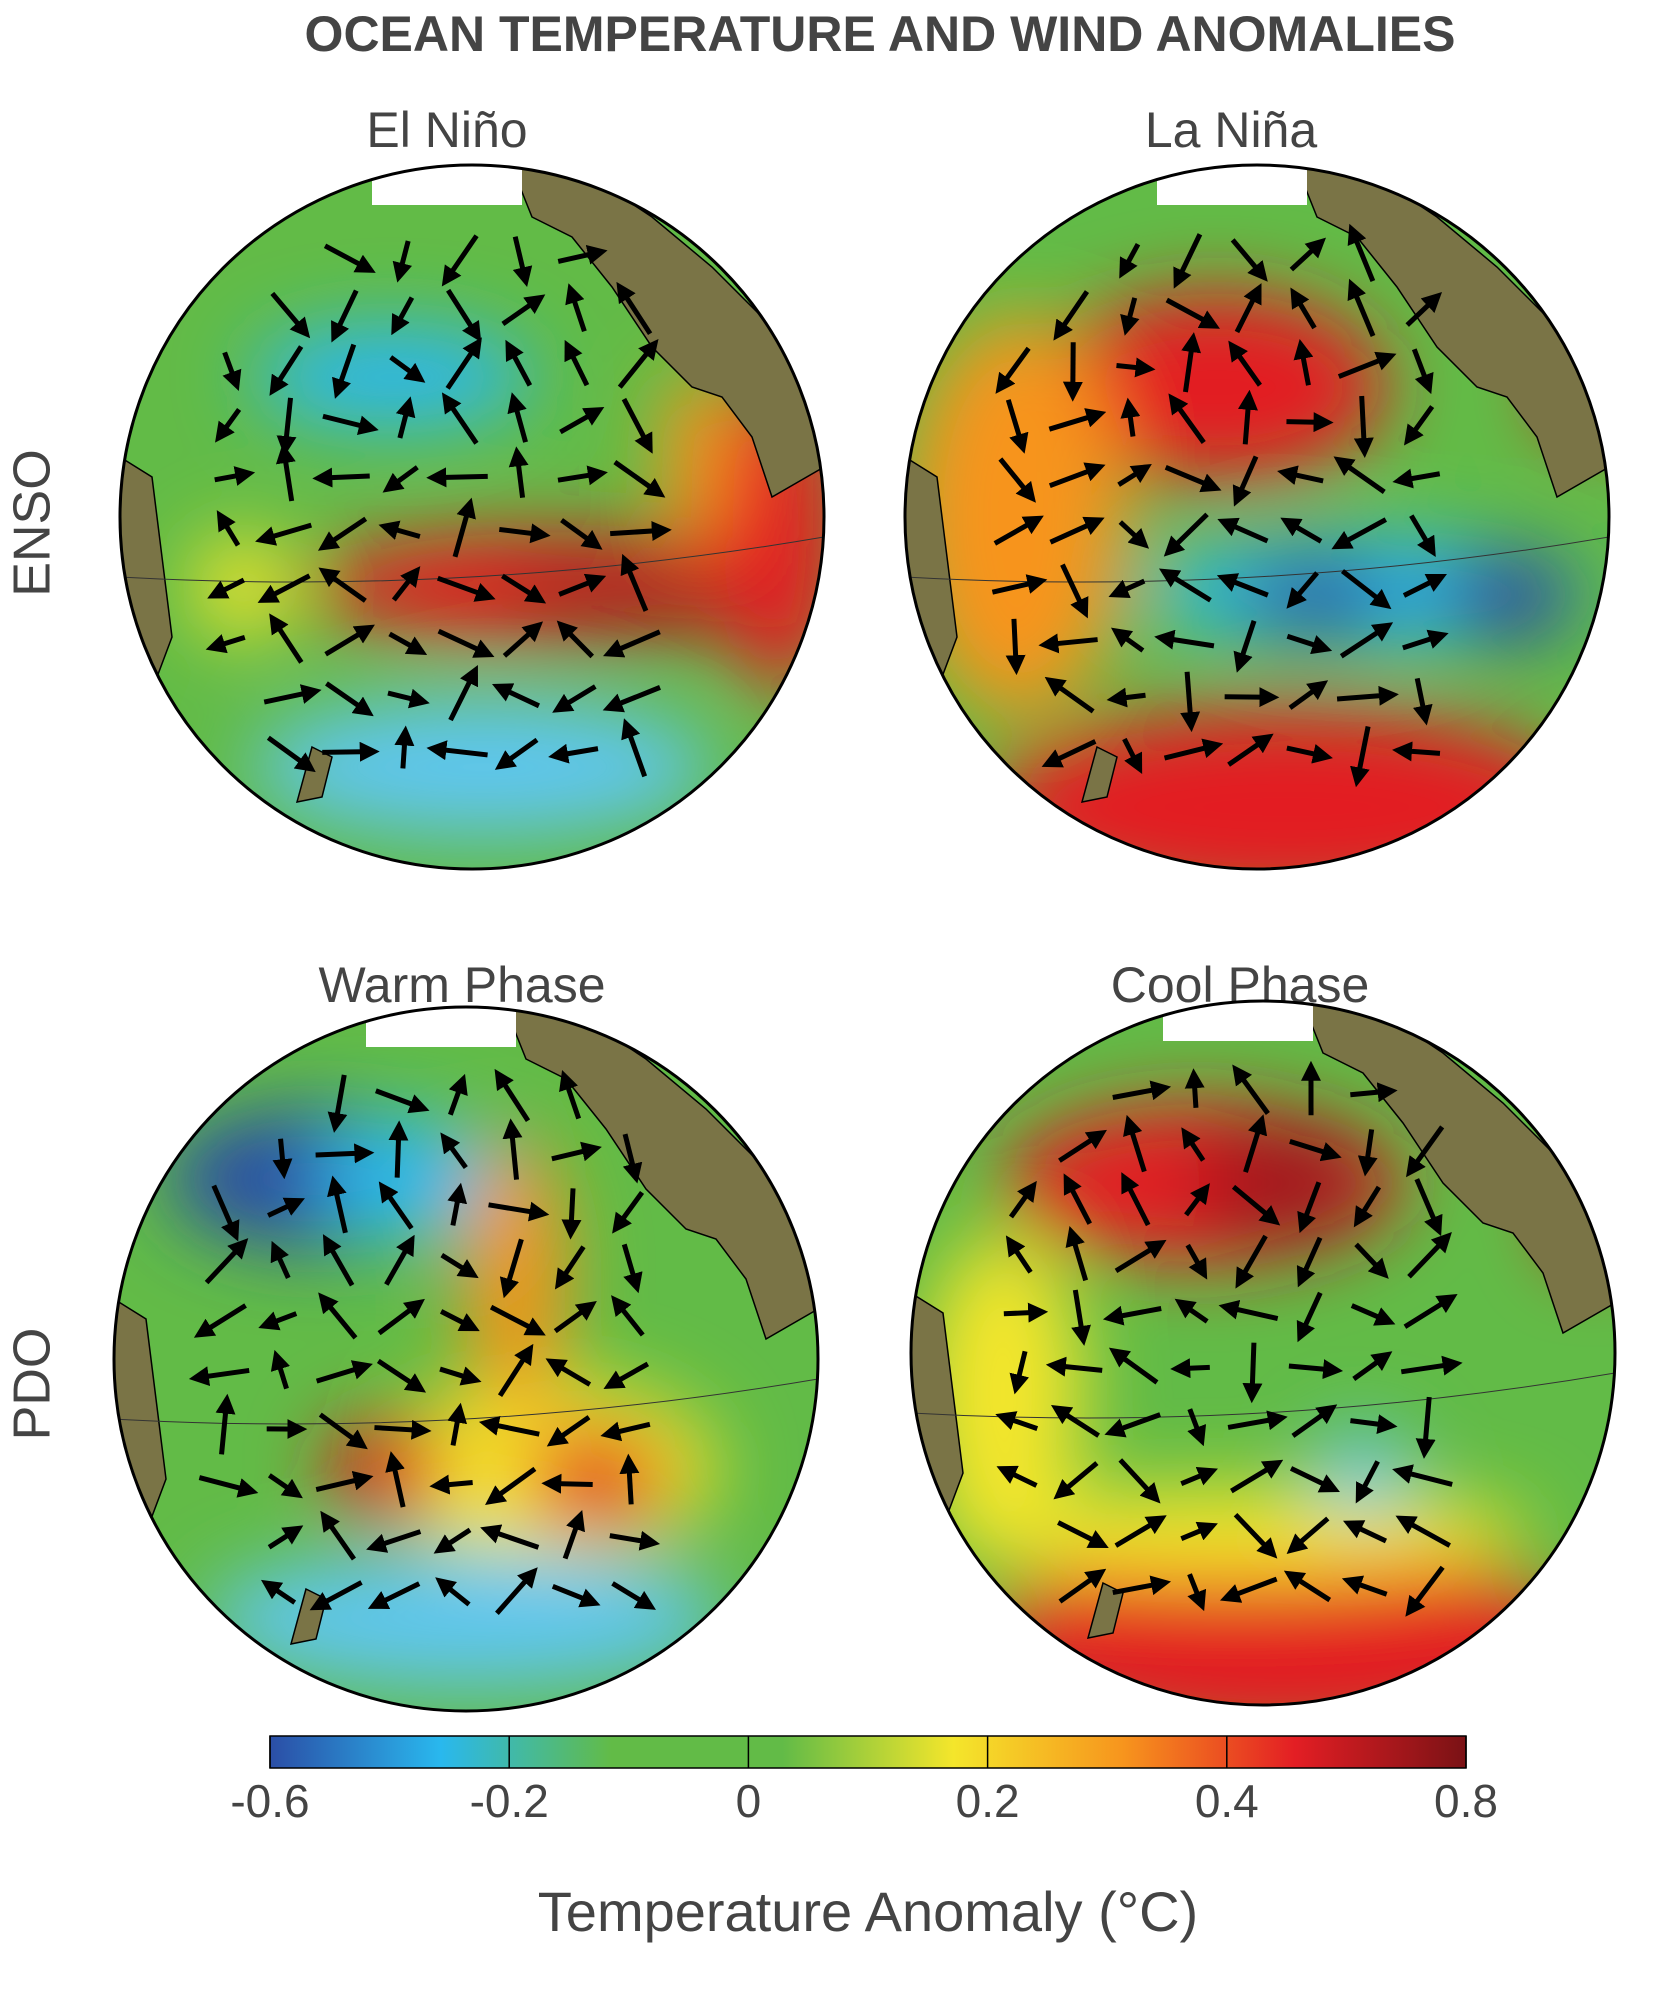 This screenshot has width=1659, height=2000. Describe the element at coordinates (661, 1174) in the screenshot. I see `land` at that location.